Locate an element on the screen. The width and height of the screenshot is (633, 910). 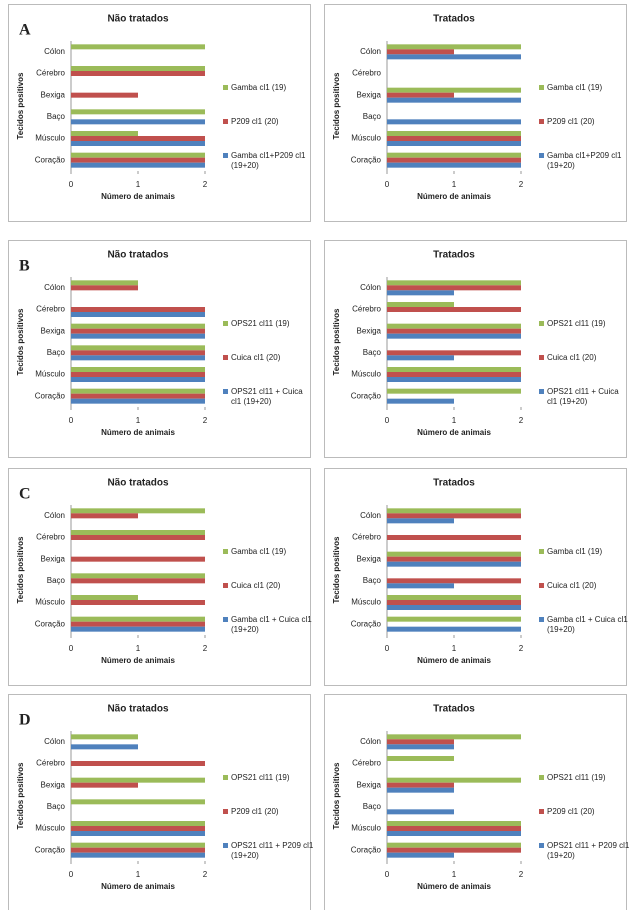
legend-item: OPS21 cl11 + P209 cl1 (19+20) is located at coordinates (585, 851).